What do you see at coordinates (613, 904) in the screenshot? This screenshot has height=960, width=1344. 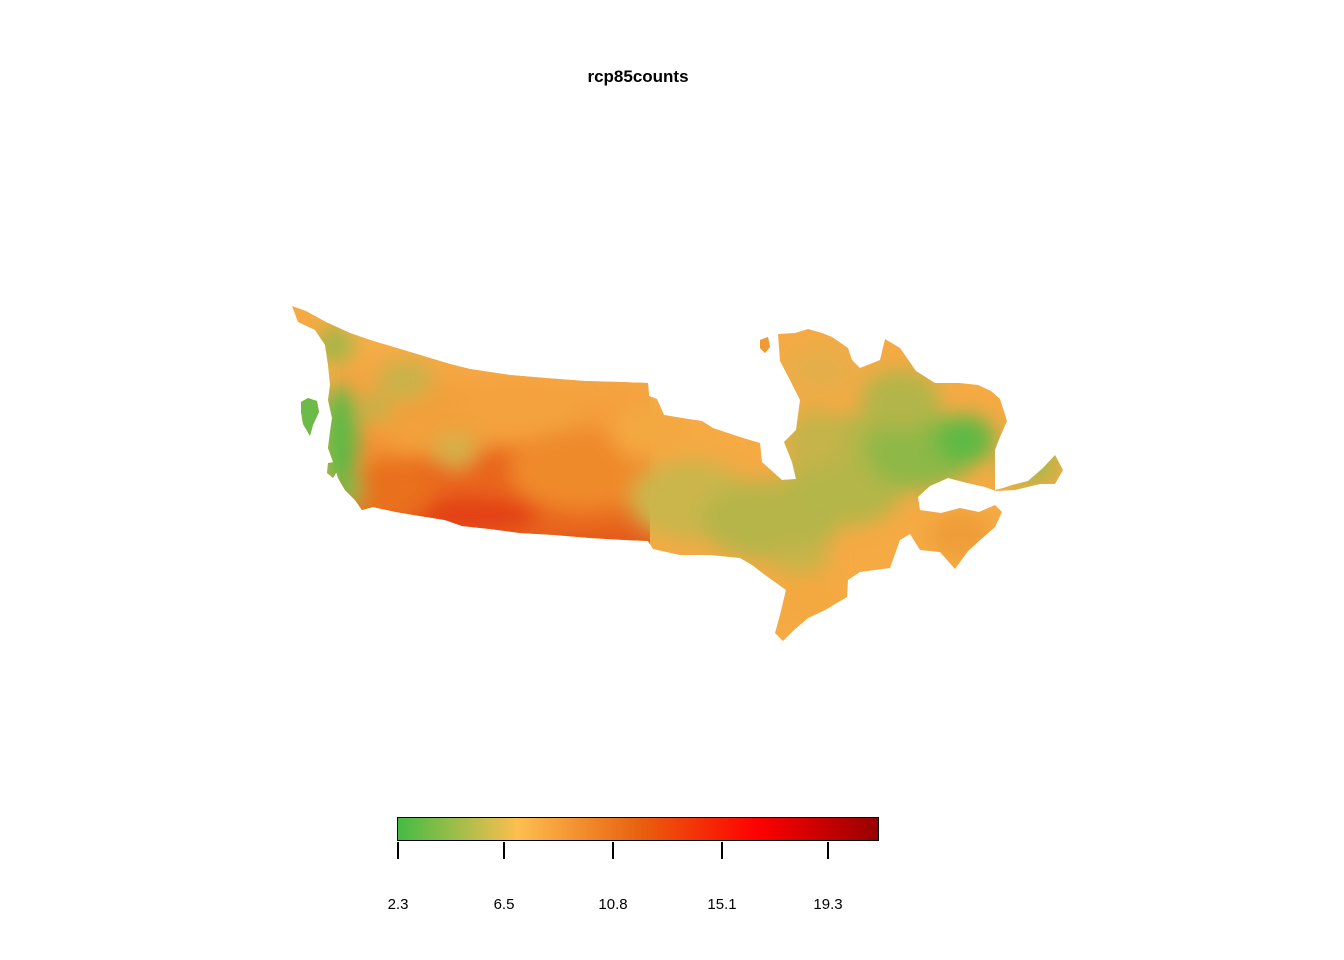 I see `legend-label-10-8: 10.8` at bounding box center [613, 904].